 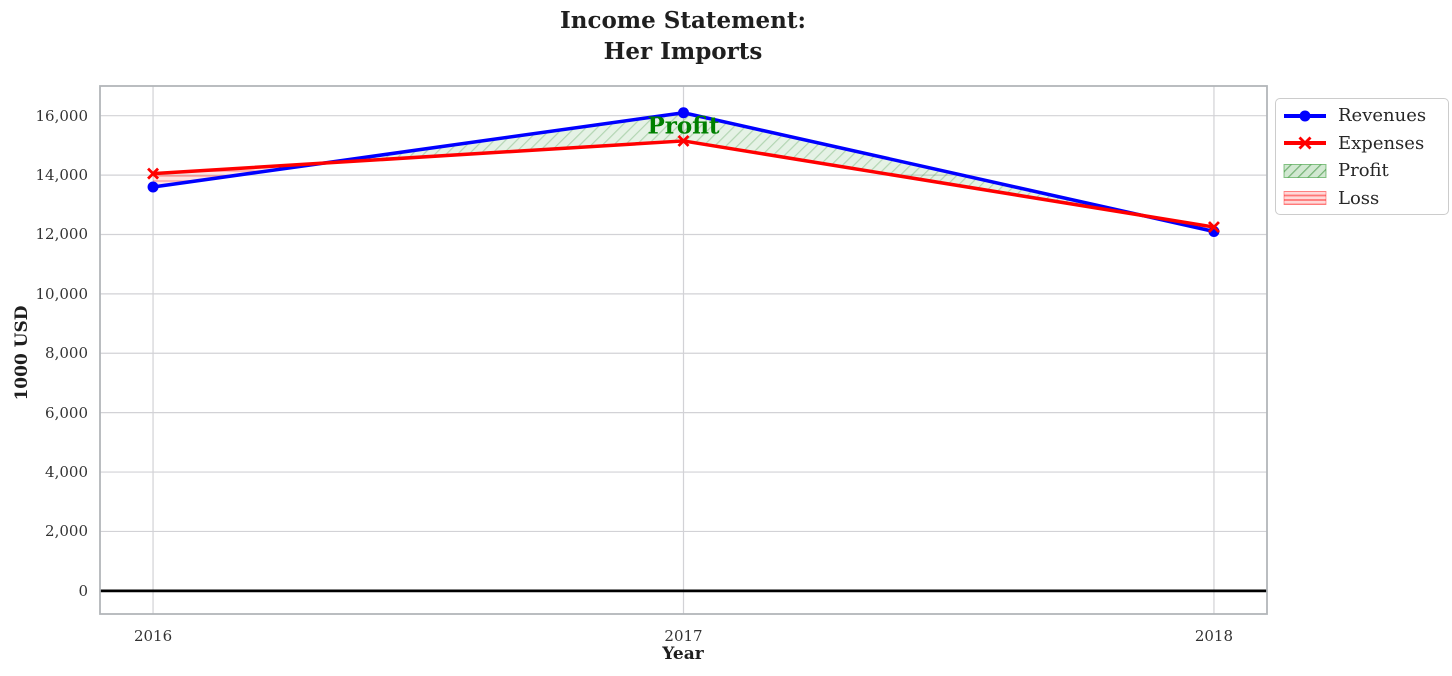 I want to click on y-tick-label: 0, so click(x=83, y=590).